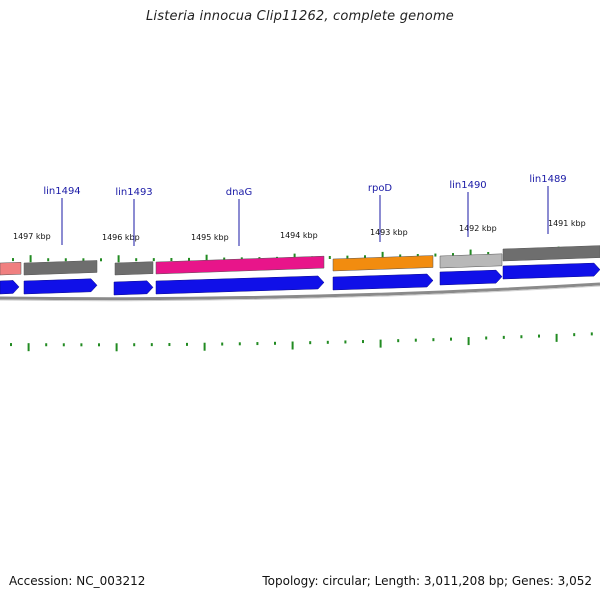 The image size is (600, 600). I want to click on kbp-label: 1494 kbp, so click(299, 235).